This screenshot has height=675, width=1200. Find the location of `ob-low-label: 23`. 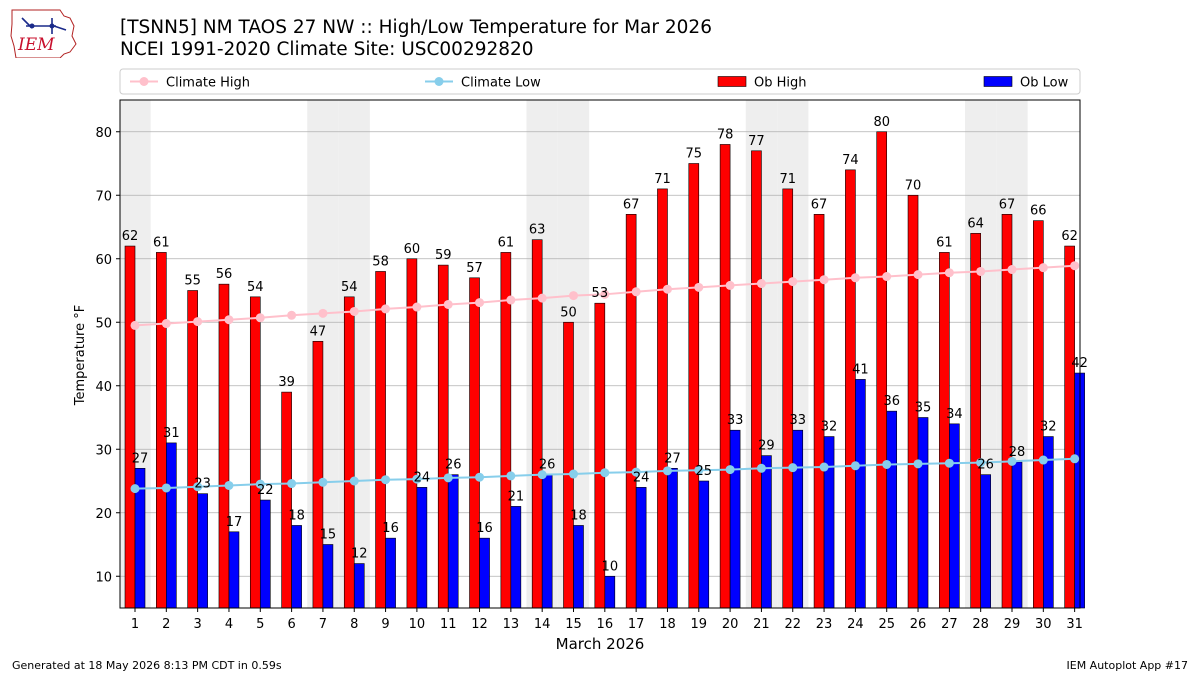

ob-low-label: 23 is located at coordinates (202, 484).